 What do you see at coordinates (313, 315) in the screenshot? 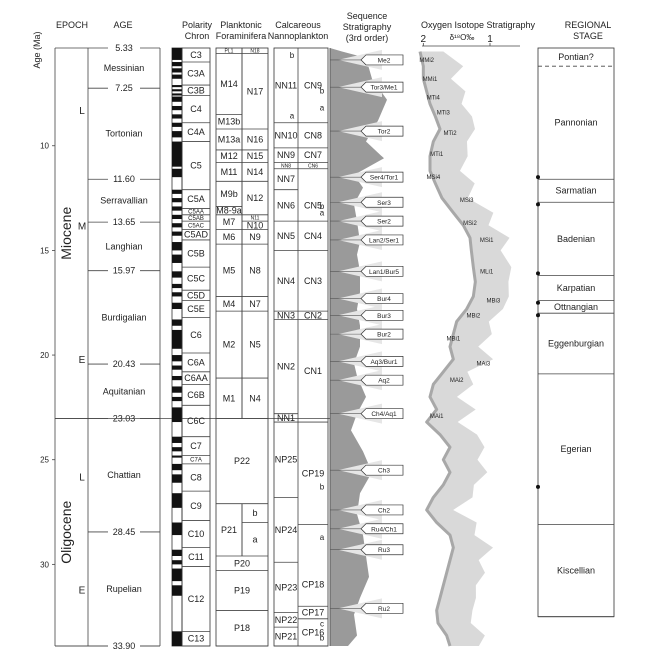
I see `nanno-zone-label: CN2` at bounding box center [313, 315].